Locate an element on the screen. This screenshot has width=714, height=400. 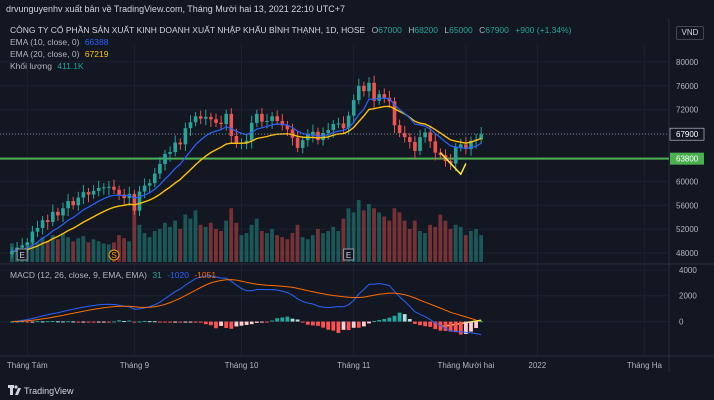
ema10-label: EMA (10, close, 0) is located at coordinates (45, 42).